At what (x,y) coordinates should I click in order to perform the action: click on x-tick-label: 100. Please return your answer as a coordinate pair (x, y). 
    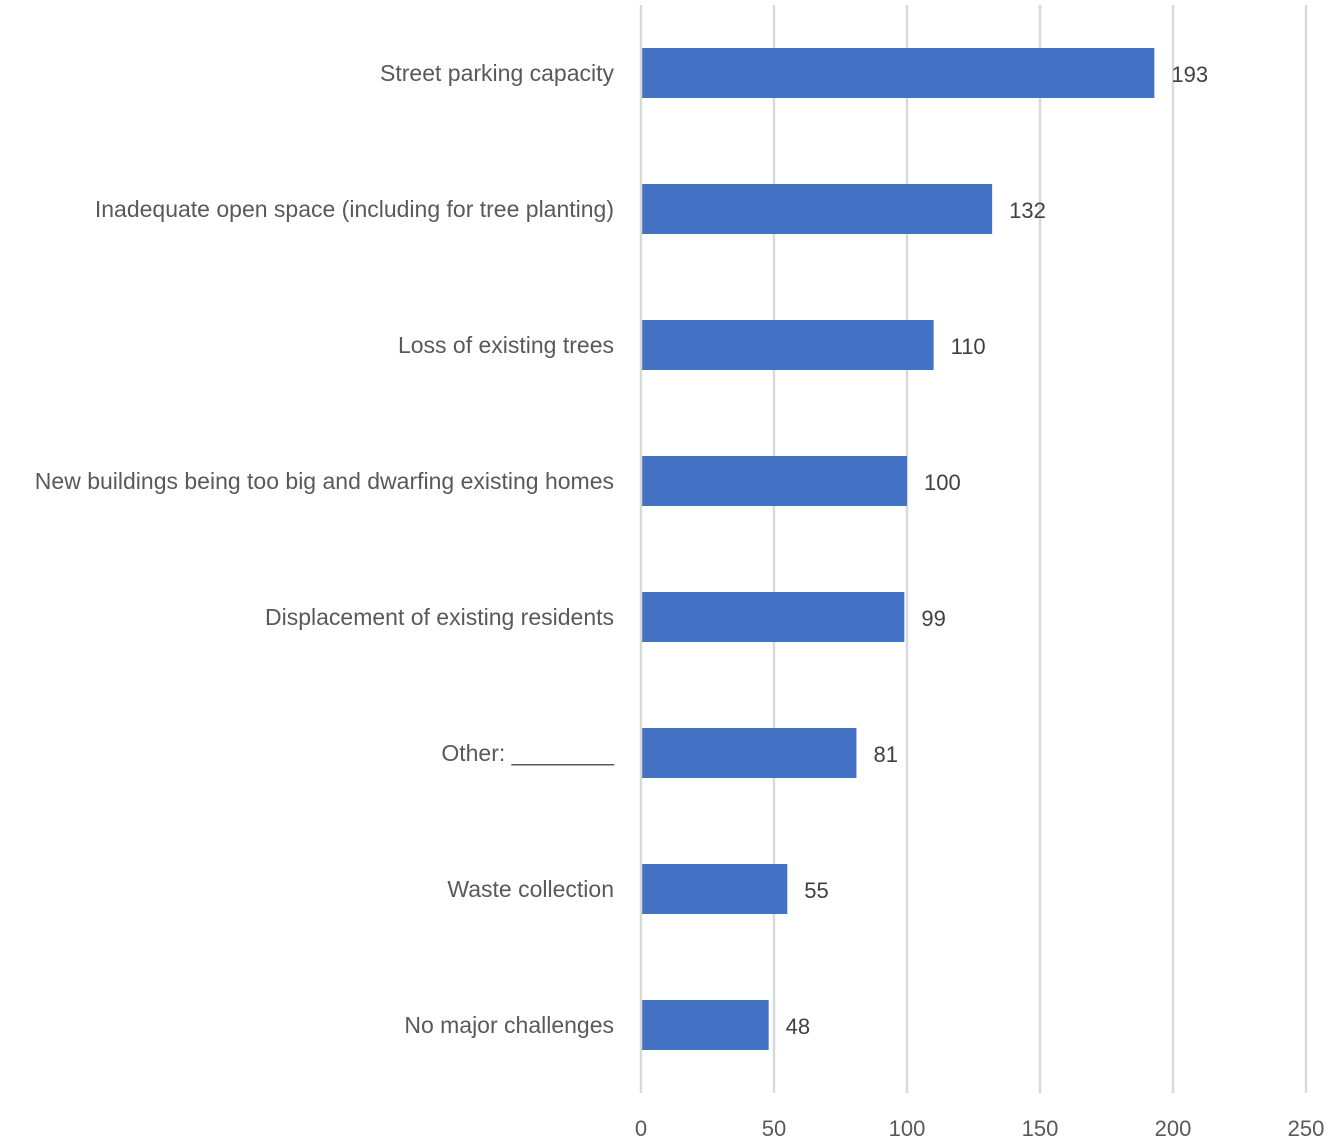
    Looking at the image, I should click on (907, 1128).